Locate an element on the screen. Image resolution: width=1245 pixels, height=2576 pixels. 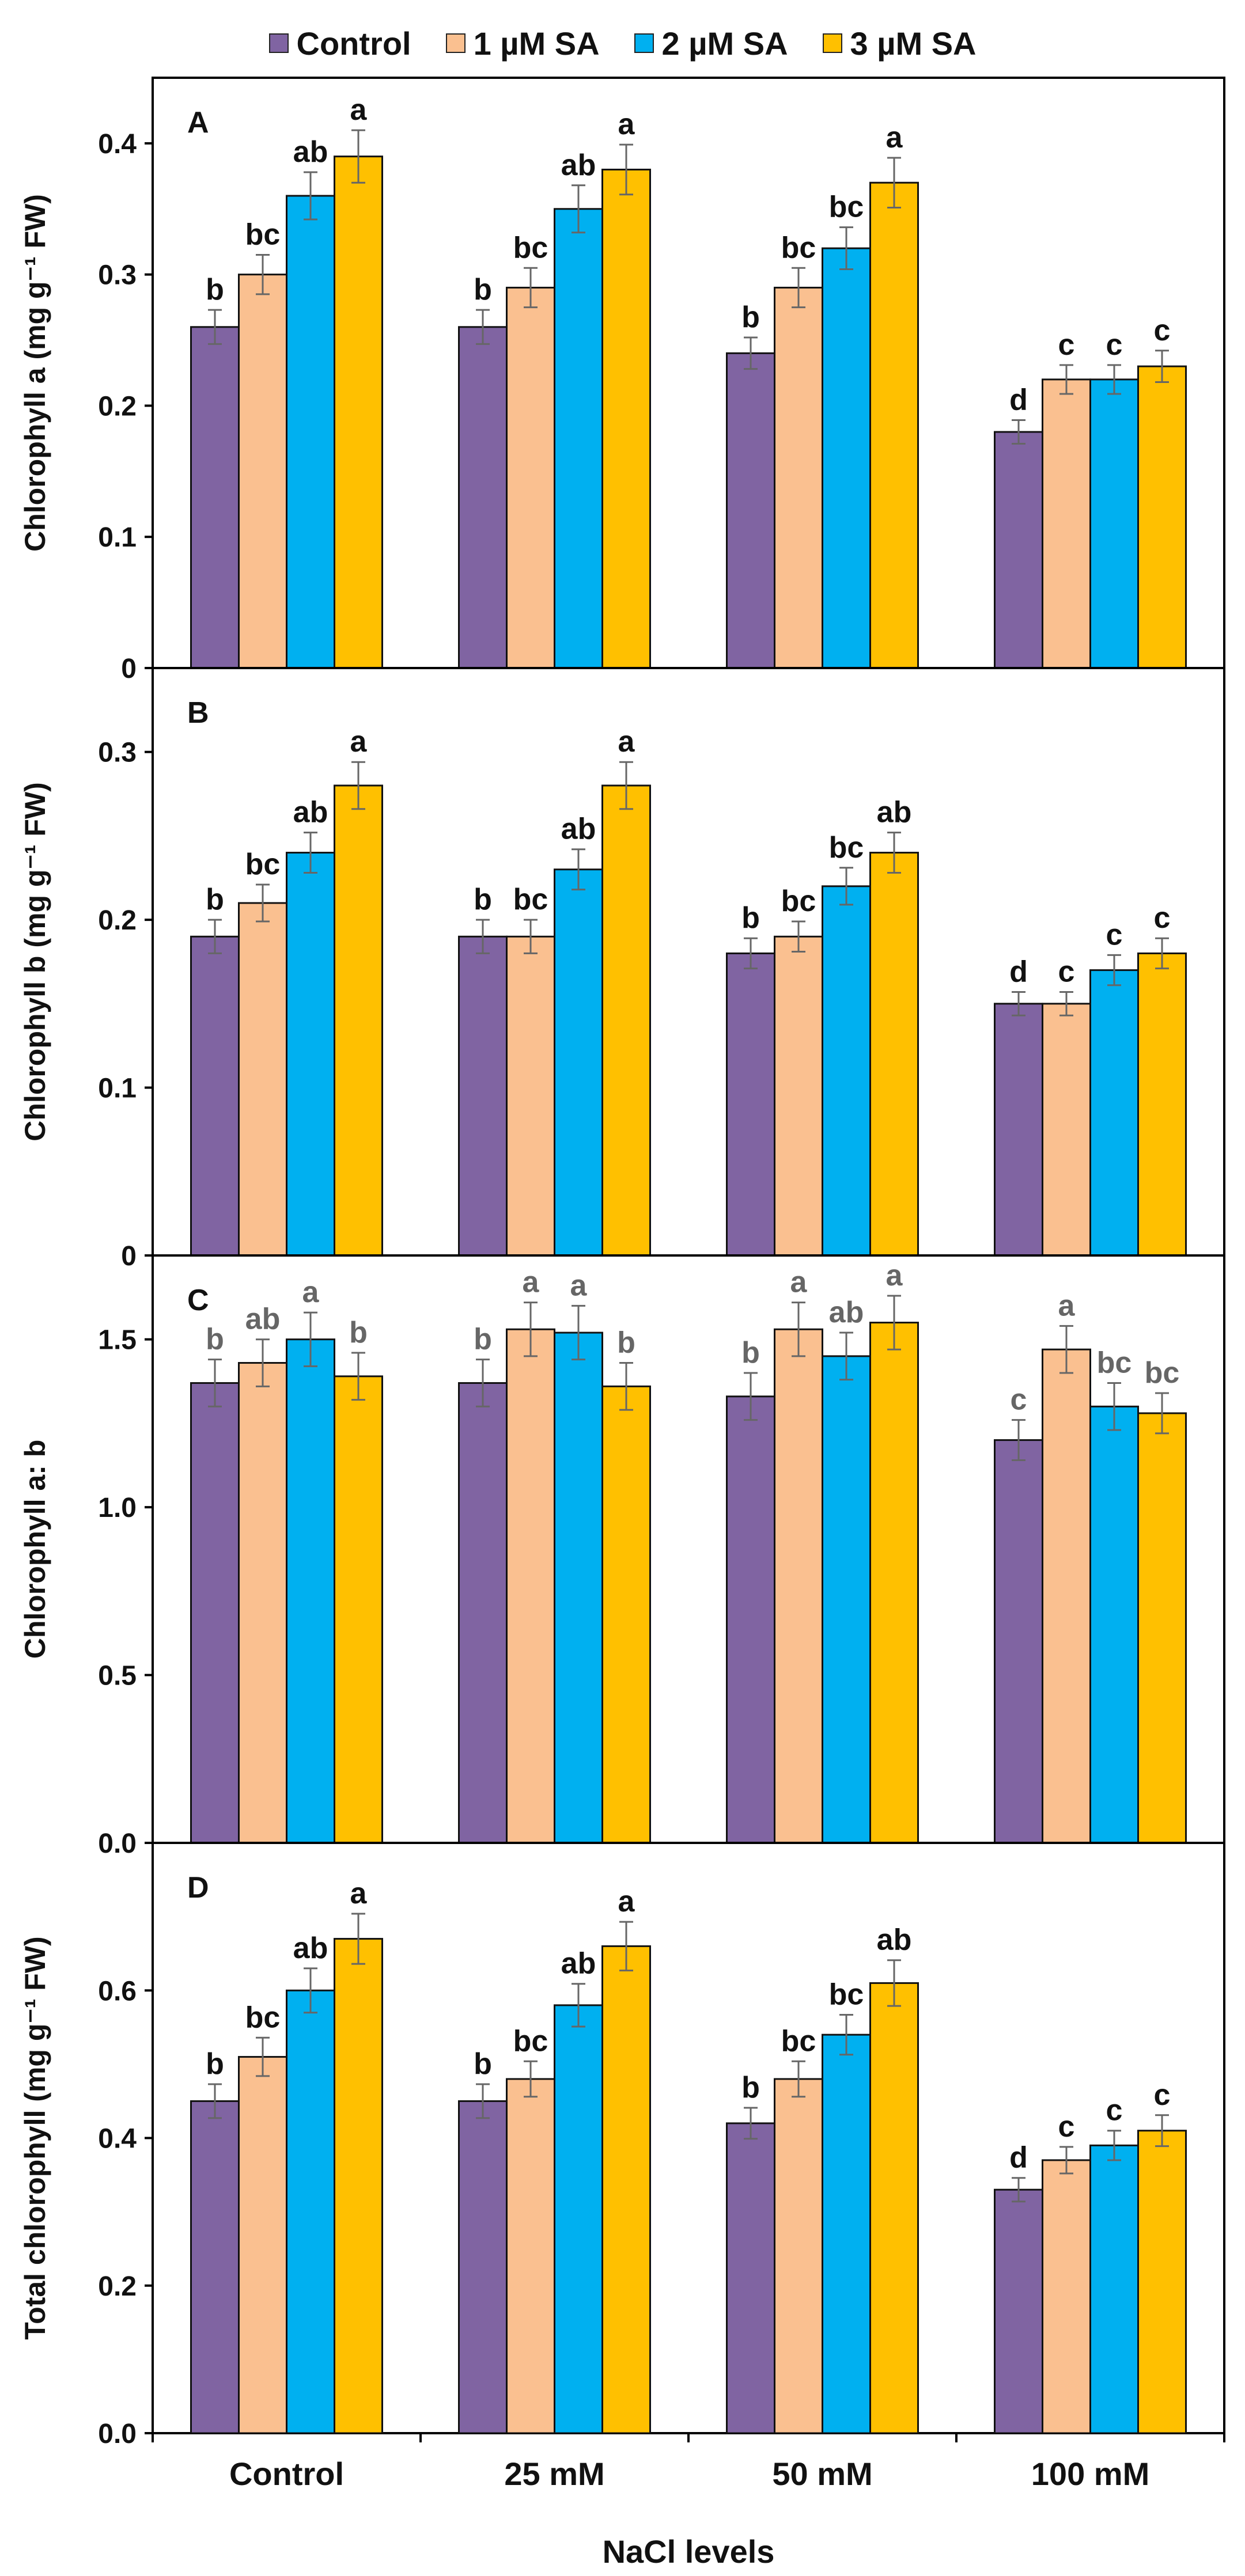
significance-label: d is located at coordinates (1018, 2158).